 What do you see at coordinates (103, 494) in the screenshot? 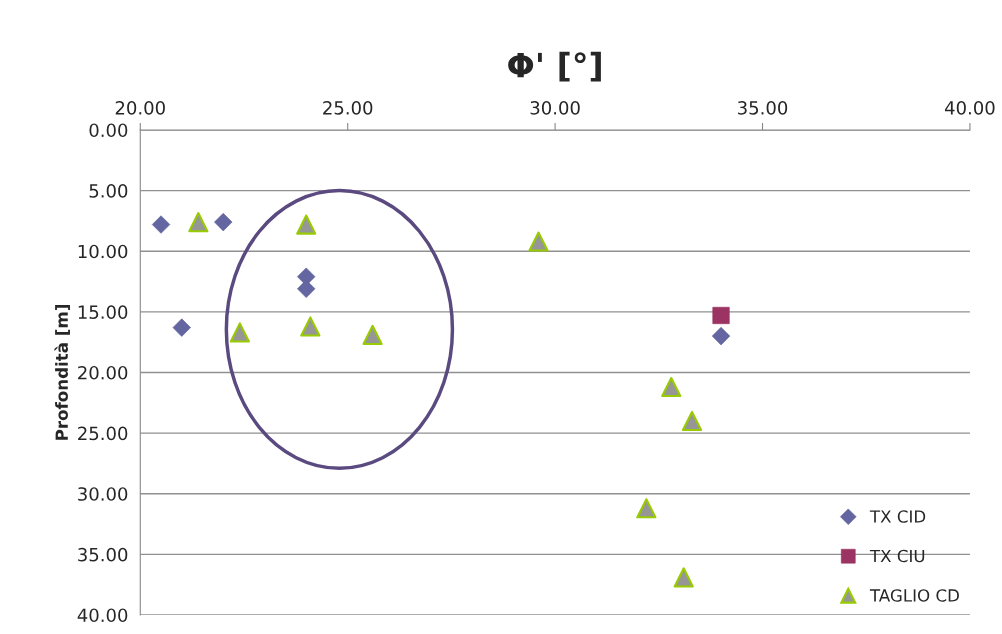
I see `y-tick-label: 30.00` at bounding box center [103, 494].